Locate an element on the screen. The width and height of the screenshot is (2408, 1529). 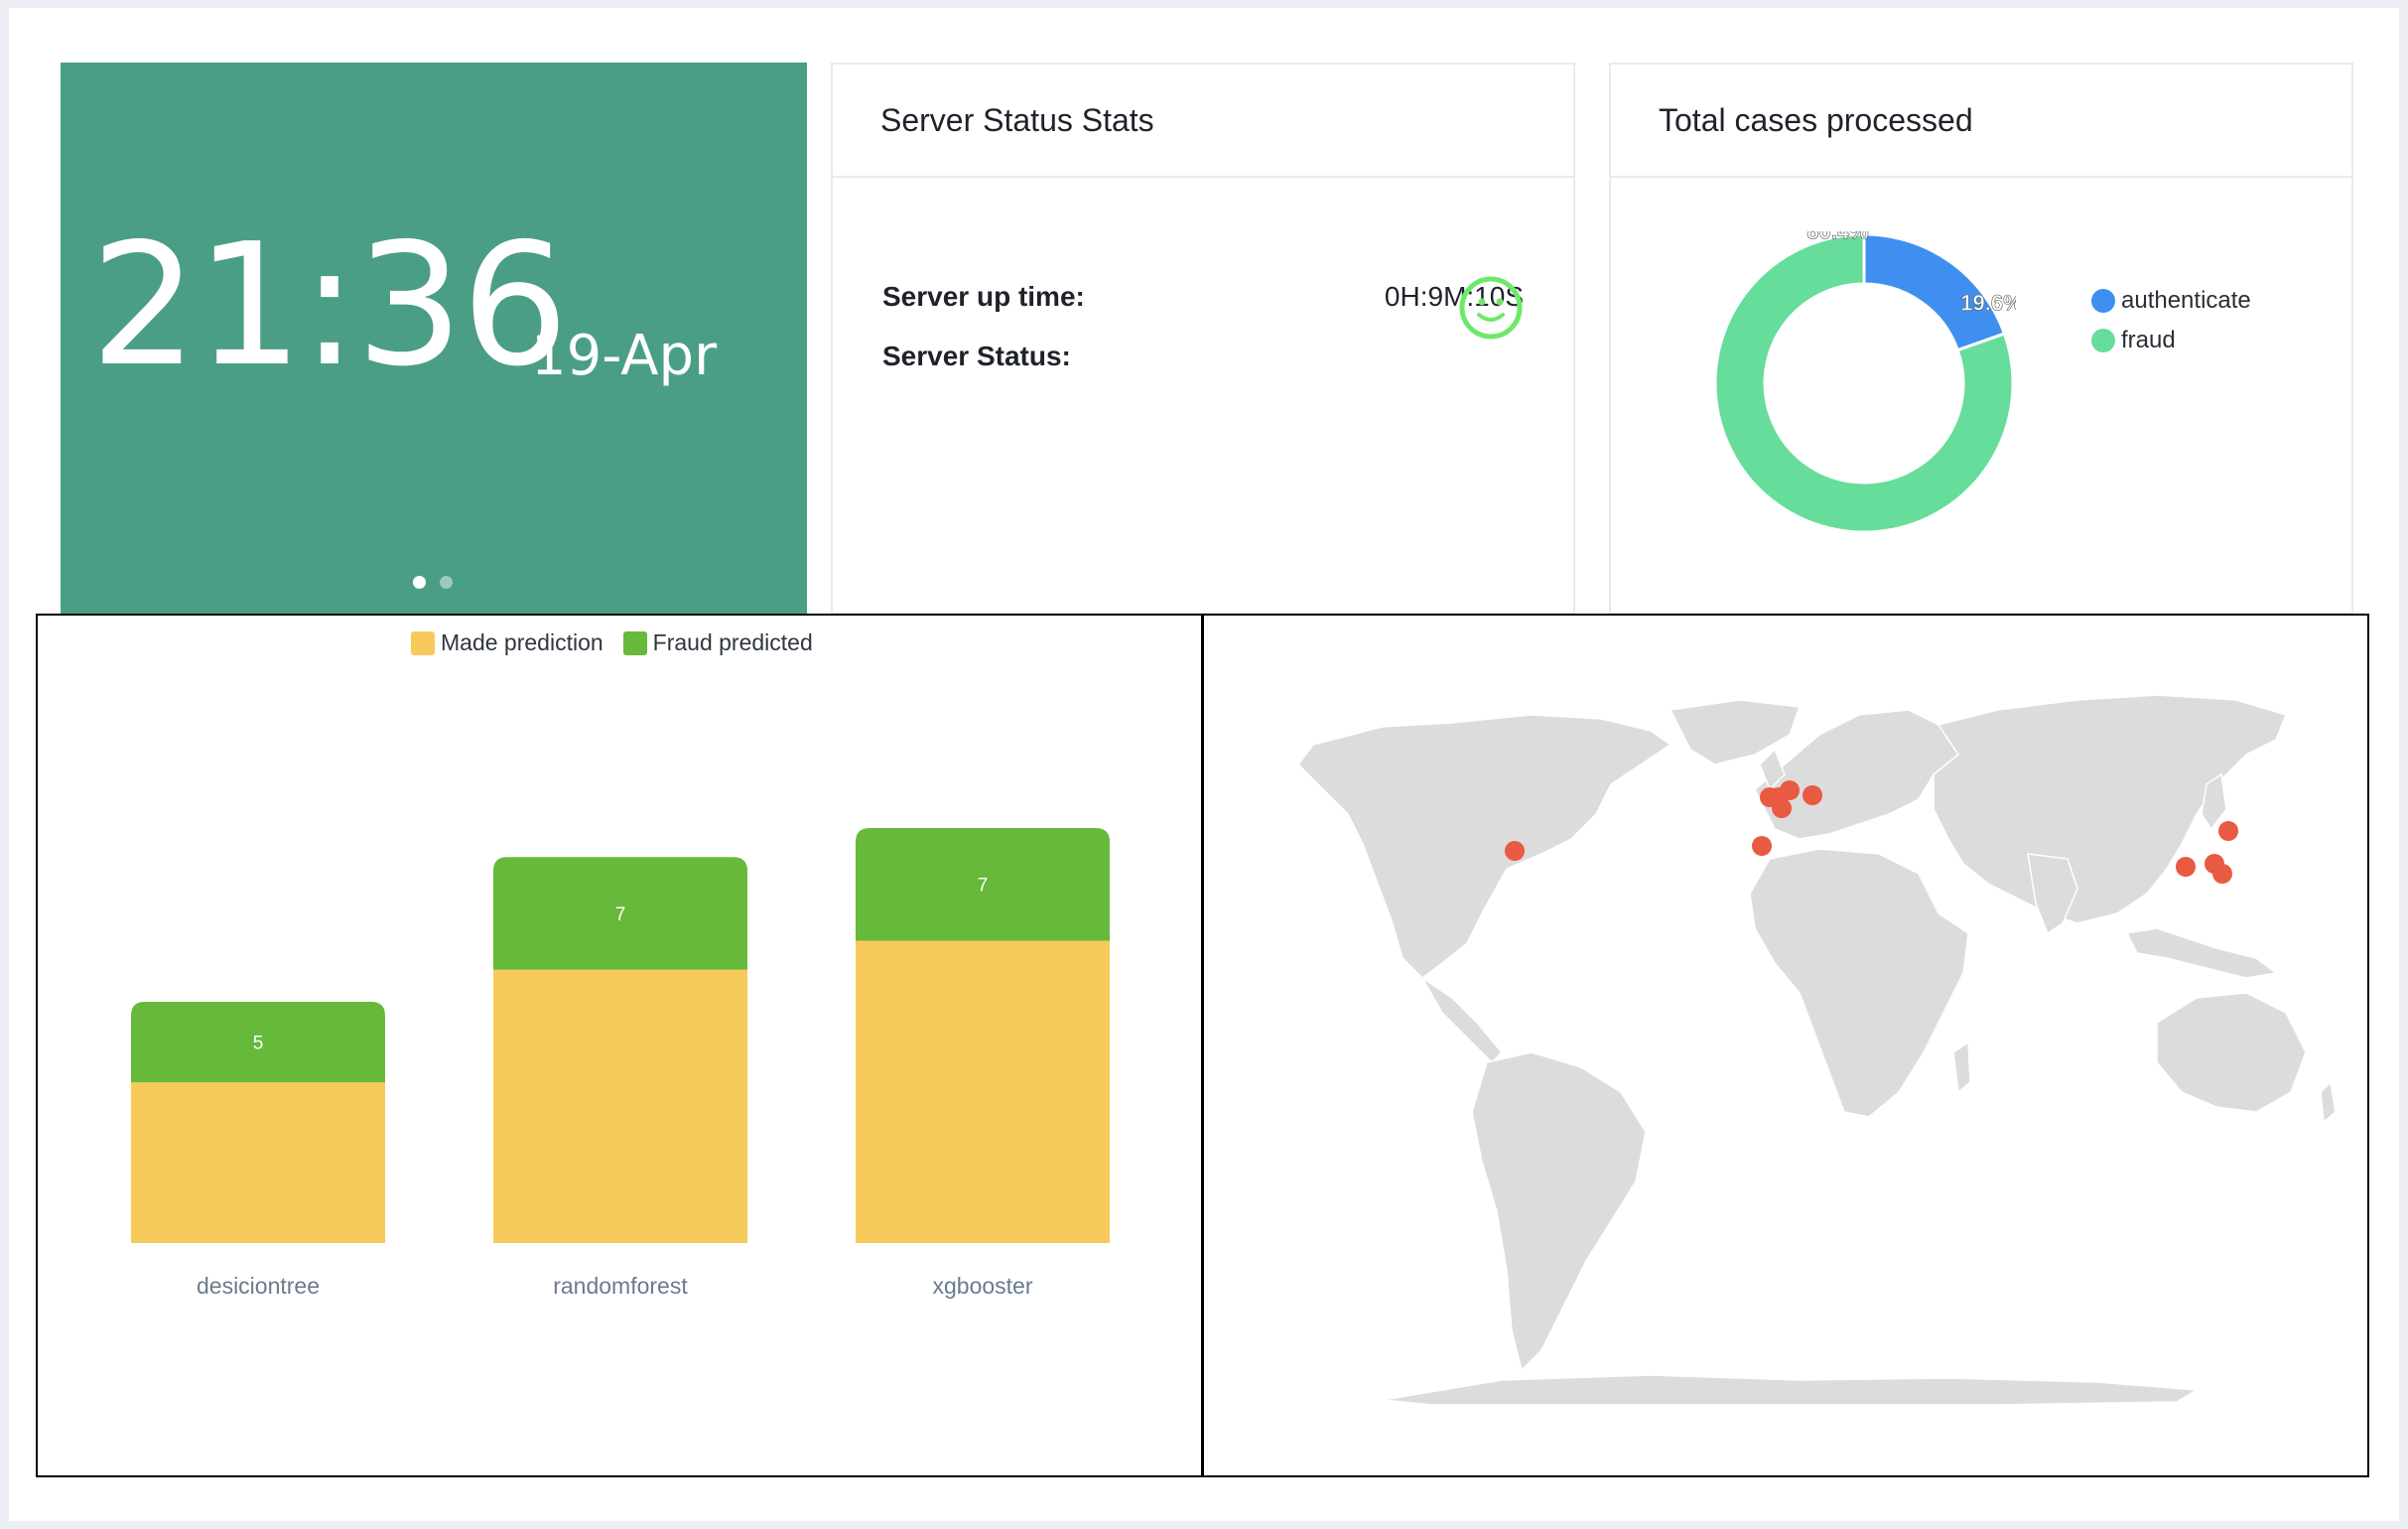
smiley-icon is located at coordinates (1491, 308).